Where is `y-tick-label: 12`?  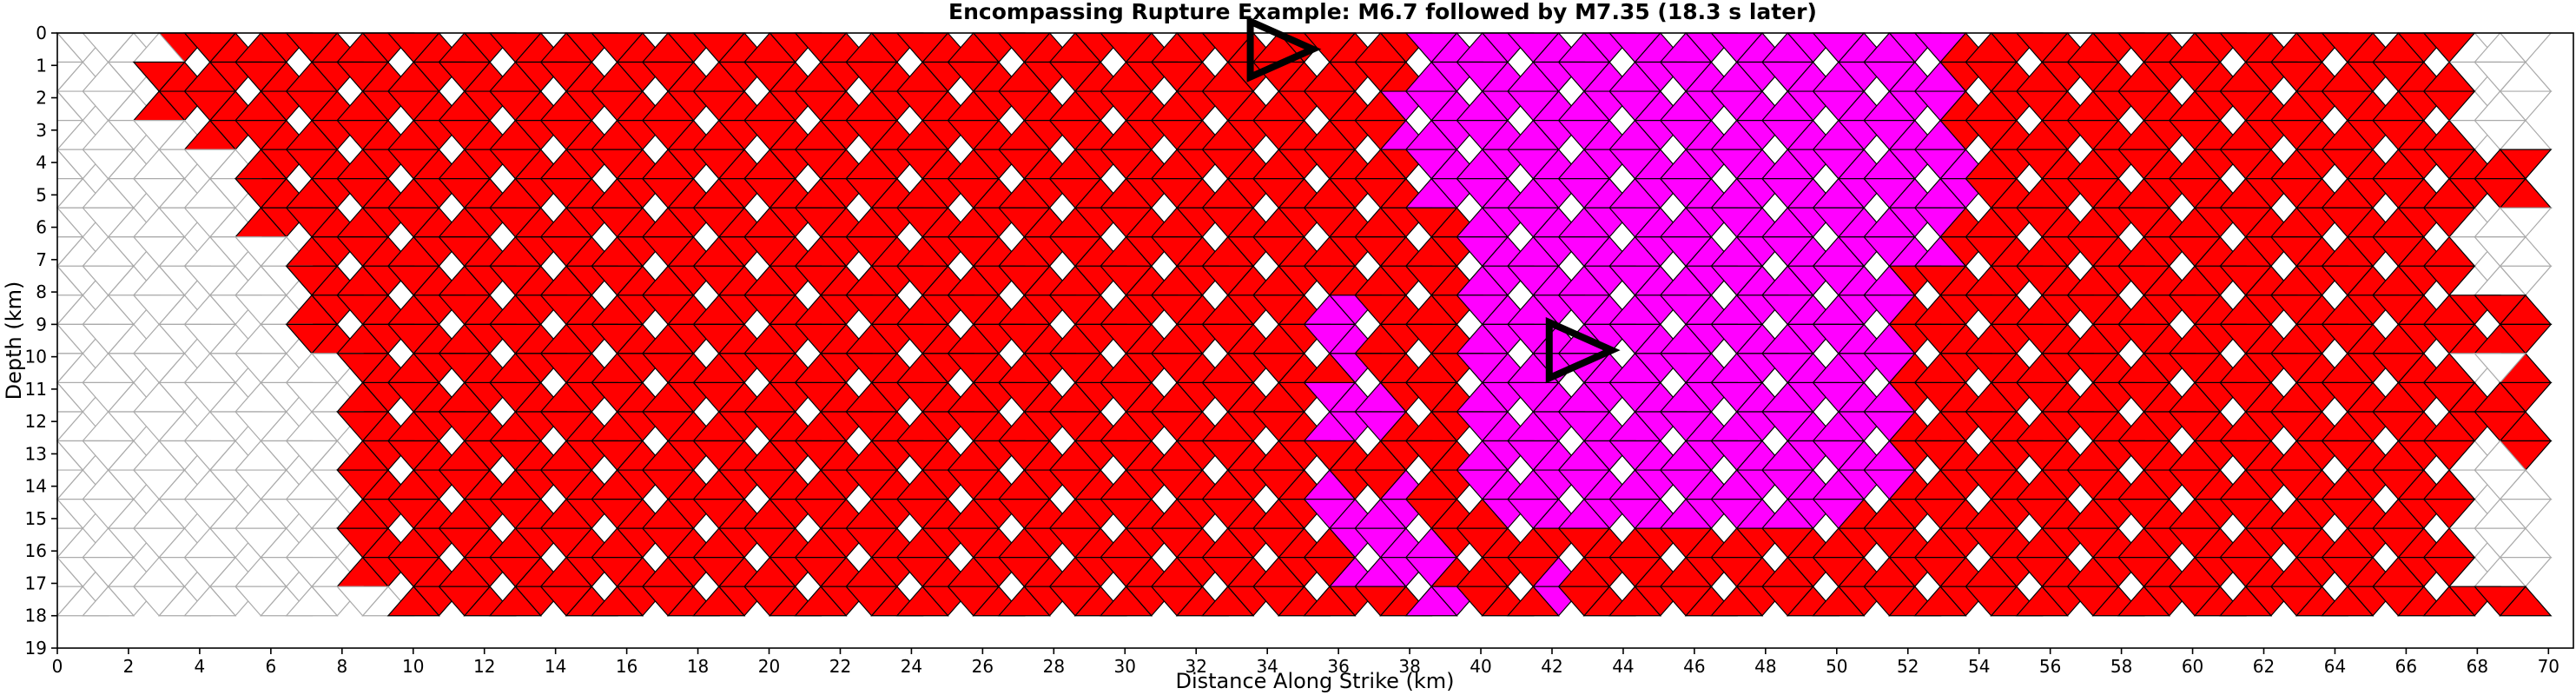 y-tick-label: 12 is located at coordinates (36, 421).